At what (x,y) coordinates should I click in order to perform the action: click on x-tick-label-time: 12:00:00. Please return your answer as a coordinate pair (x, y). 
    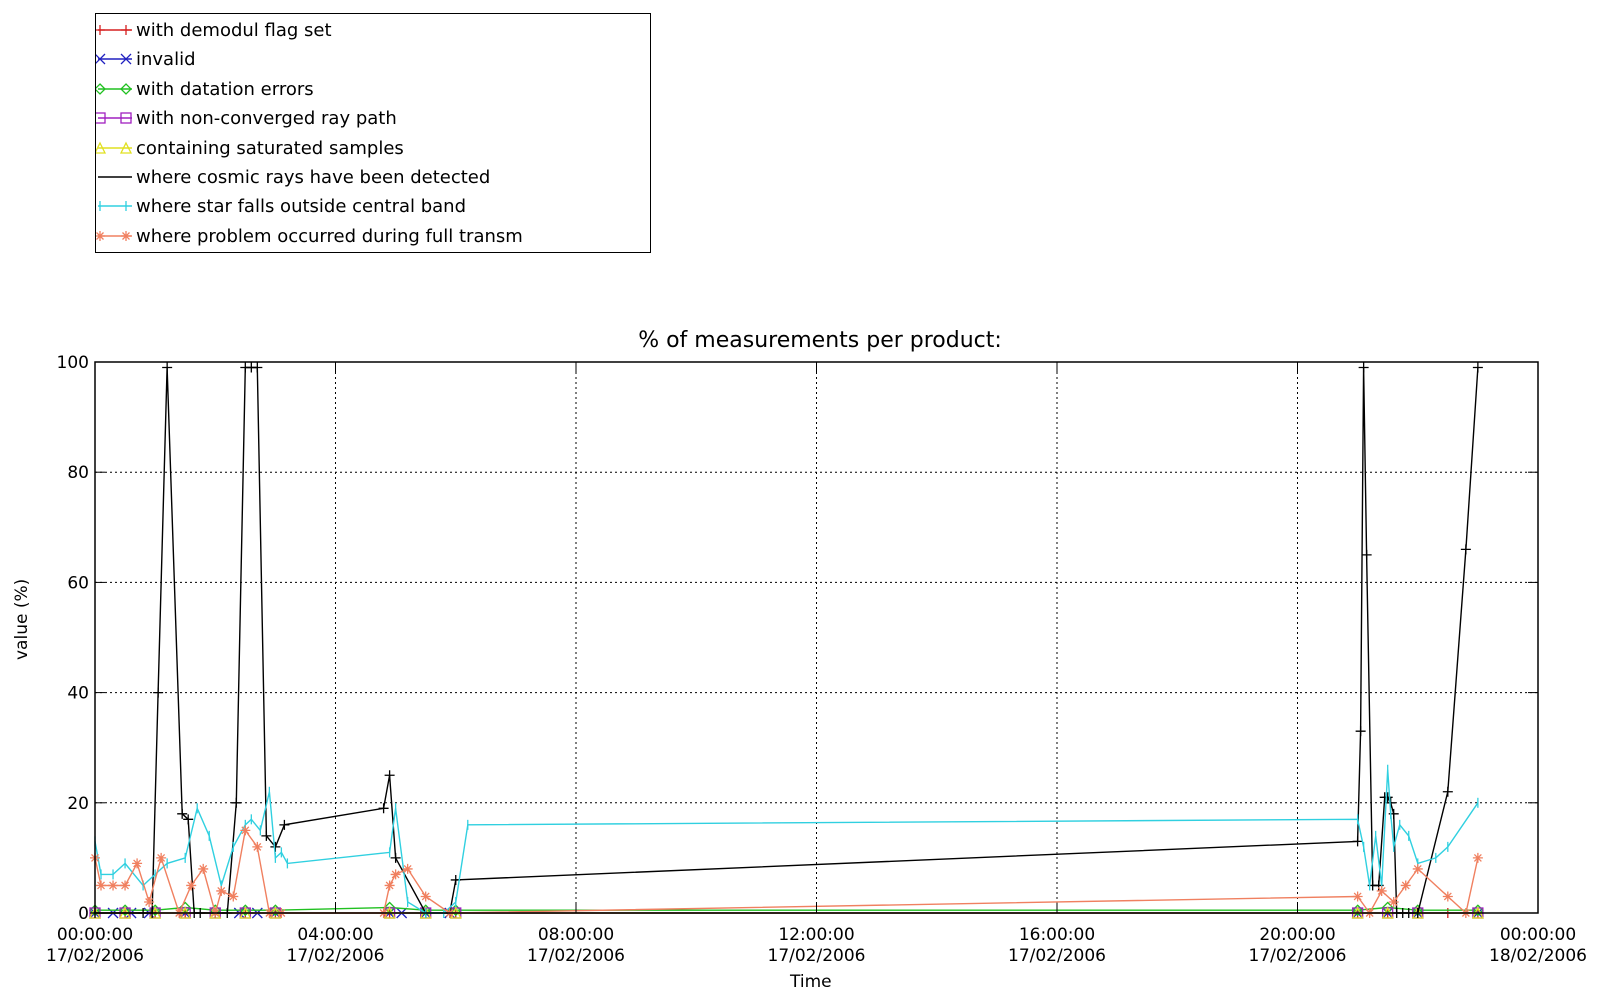
    Looking at the image, I should click on (816, 935).